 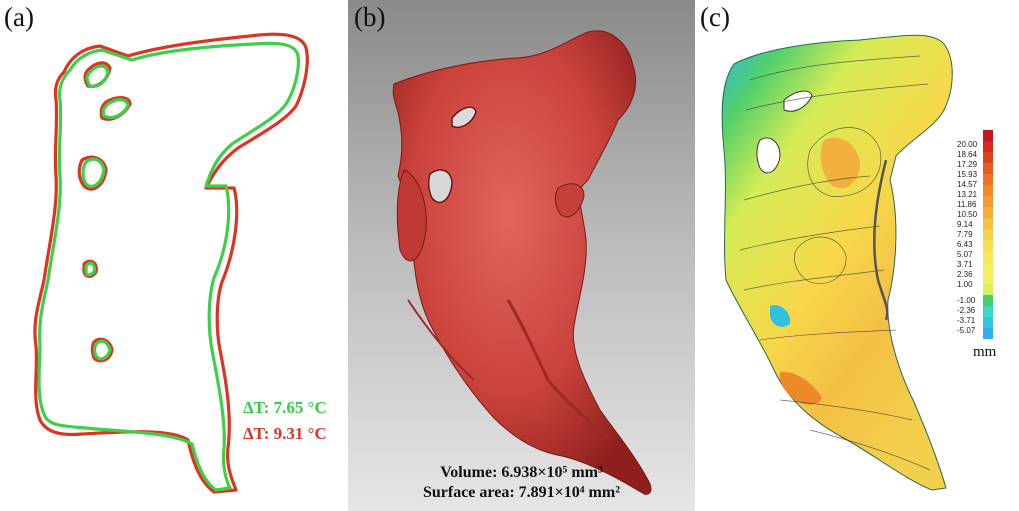 What do you see at coordinates (967, 164) in the screenshot?
I see `colorbar-tick-label: 17.29` at bounding box center [967, 164].